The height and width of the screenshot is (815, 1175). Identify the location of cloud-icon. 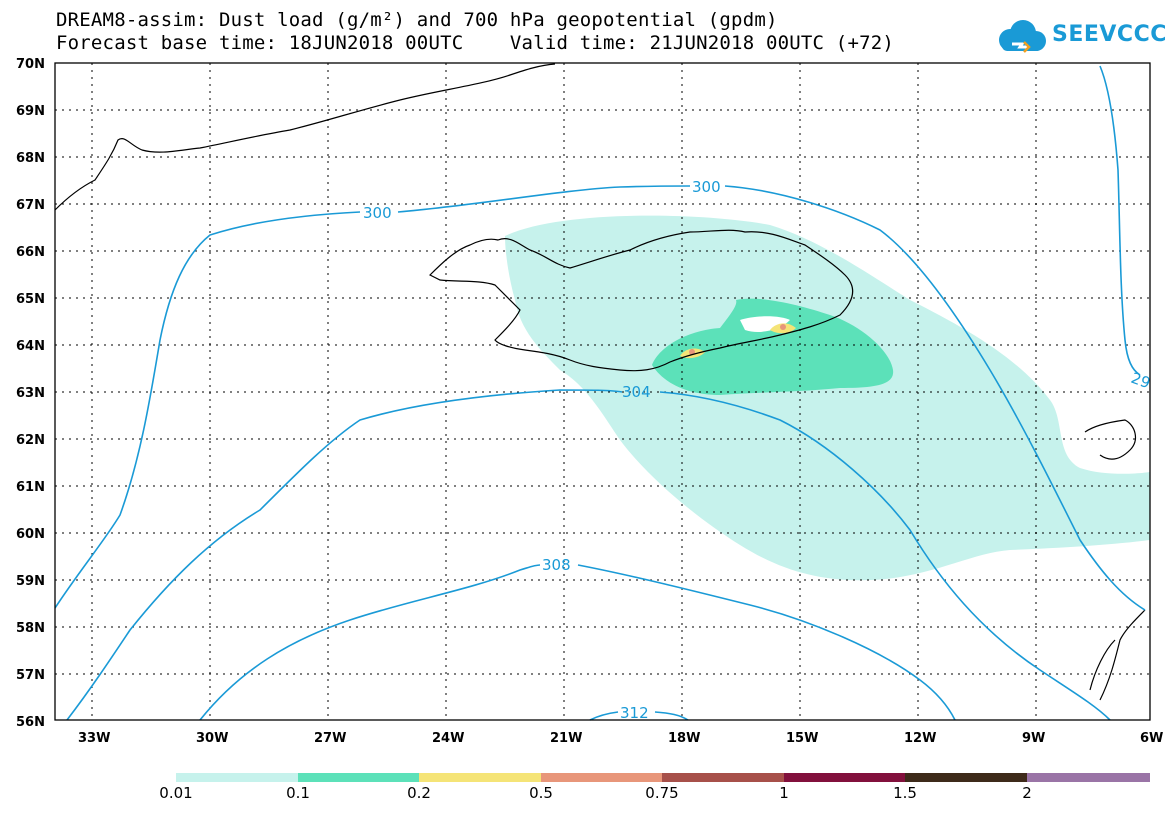
(1022, 36).